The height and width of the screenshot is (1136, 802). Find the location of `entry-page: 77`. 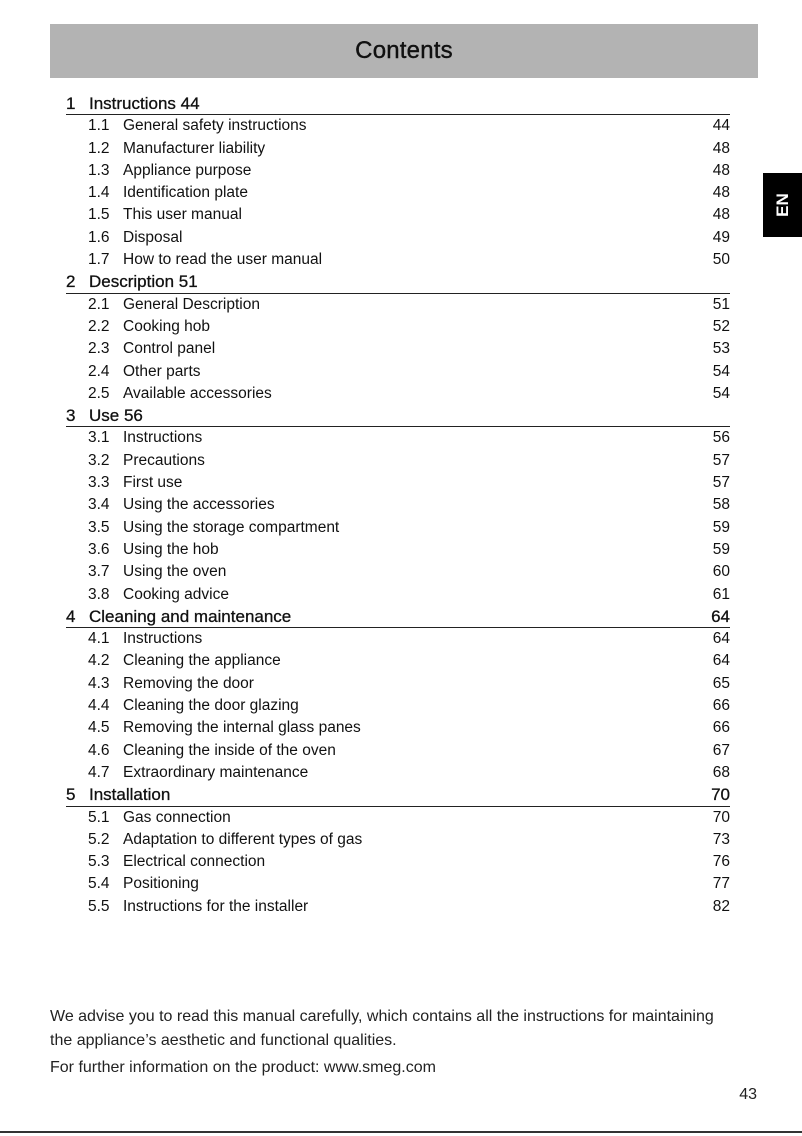

entry-page: 77 is located at coordinates (721, 884).